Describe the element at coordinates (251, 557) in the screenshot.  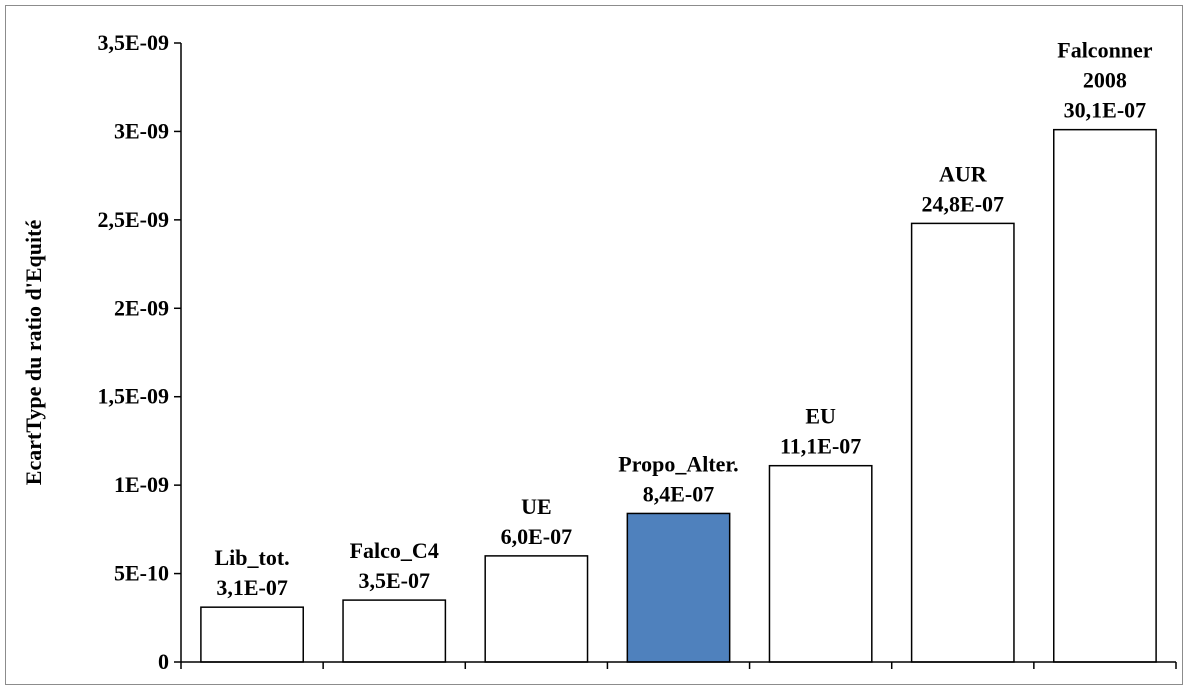
I see `bar-data-label: Lib_tot.` at that location.